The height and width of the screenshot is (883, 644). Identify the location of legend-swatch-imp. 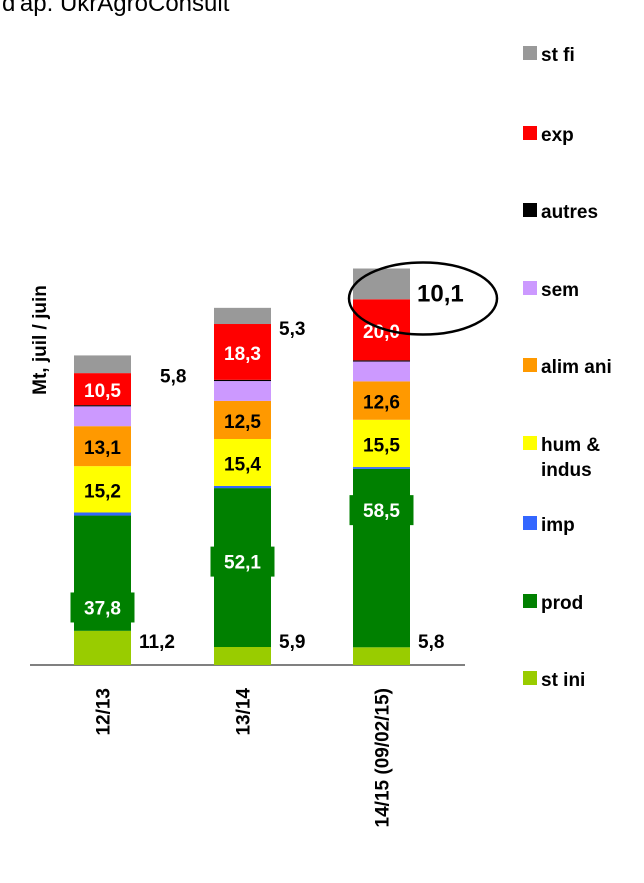
(530, 523).